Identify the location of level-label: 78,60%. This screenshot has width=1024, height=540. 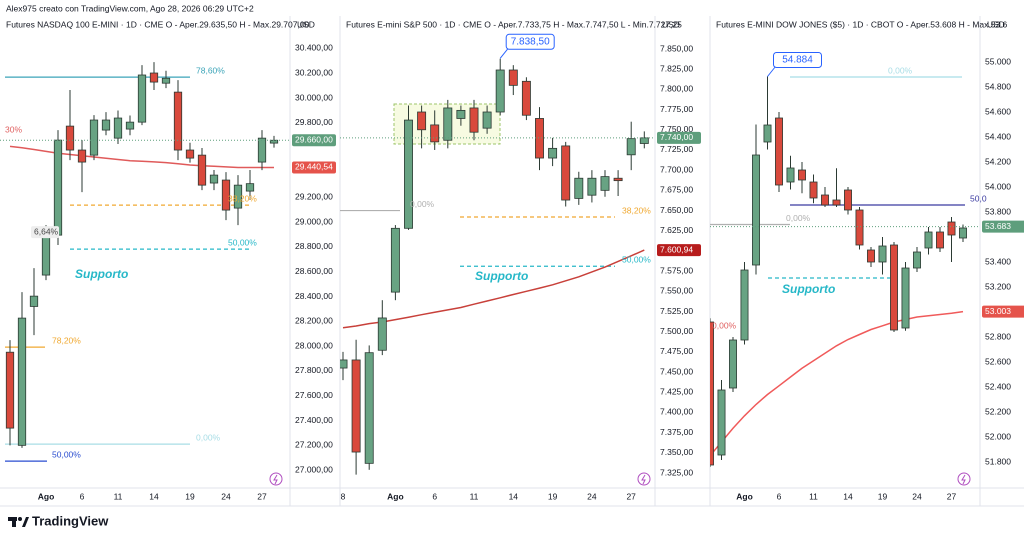
(210, 70).